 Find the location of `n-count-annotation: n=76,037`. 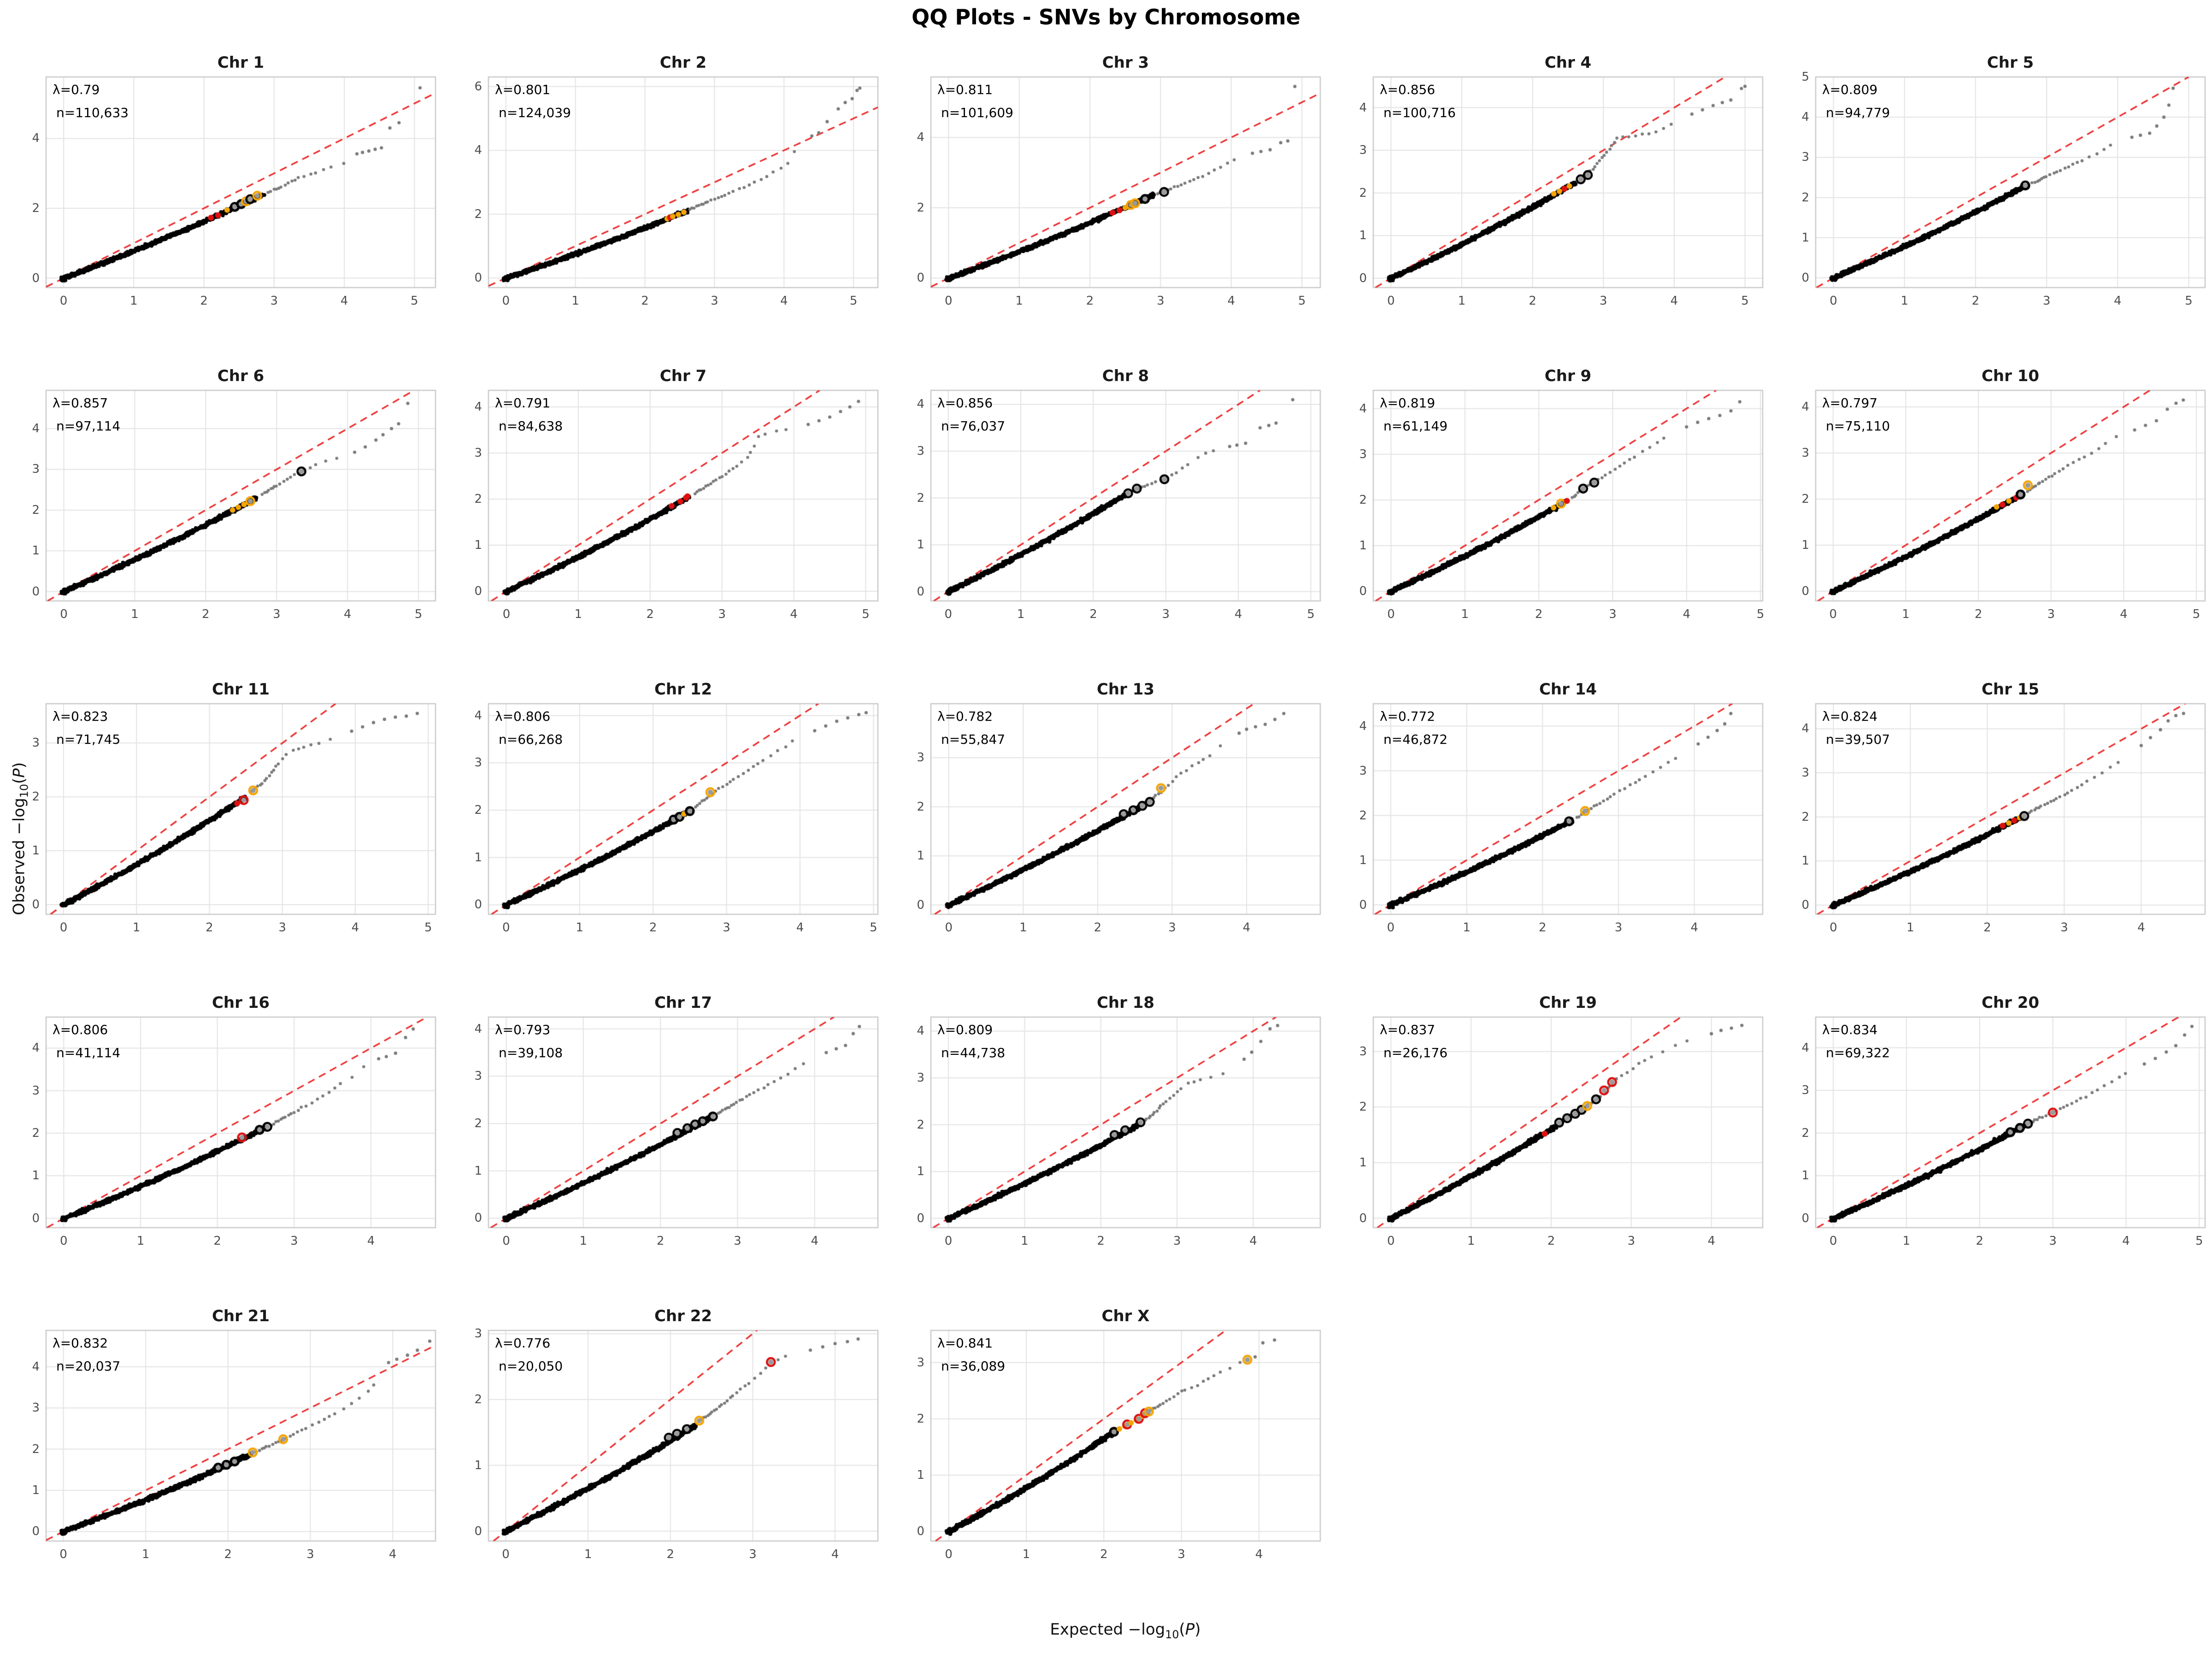

n-count-annotation: n=76,037 is located at coordinates (973, 426).